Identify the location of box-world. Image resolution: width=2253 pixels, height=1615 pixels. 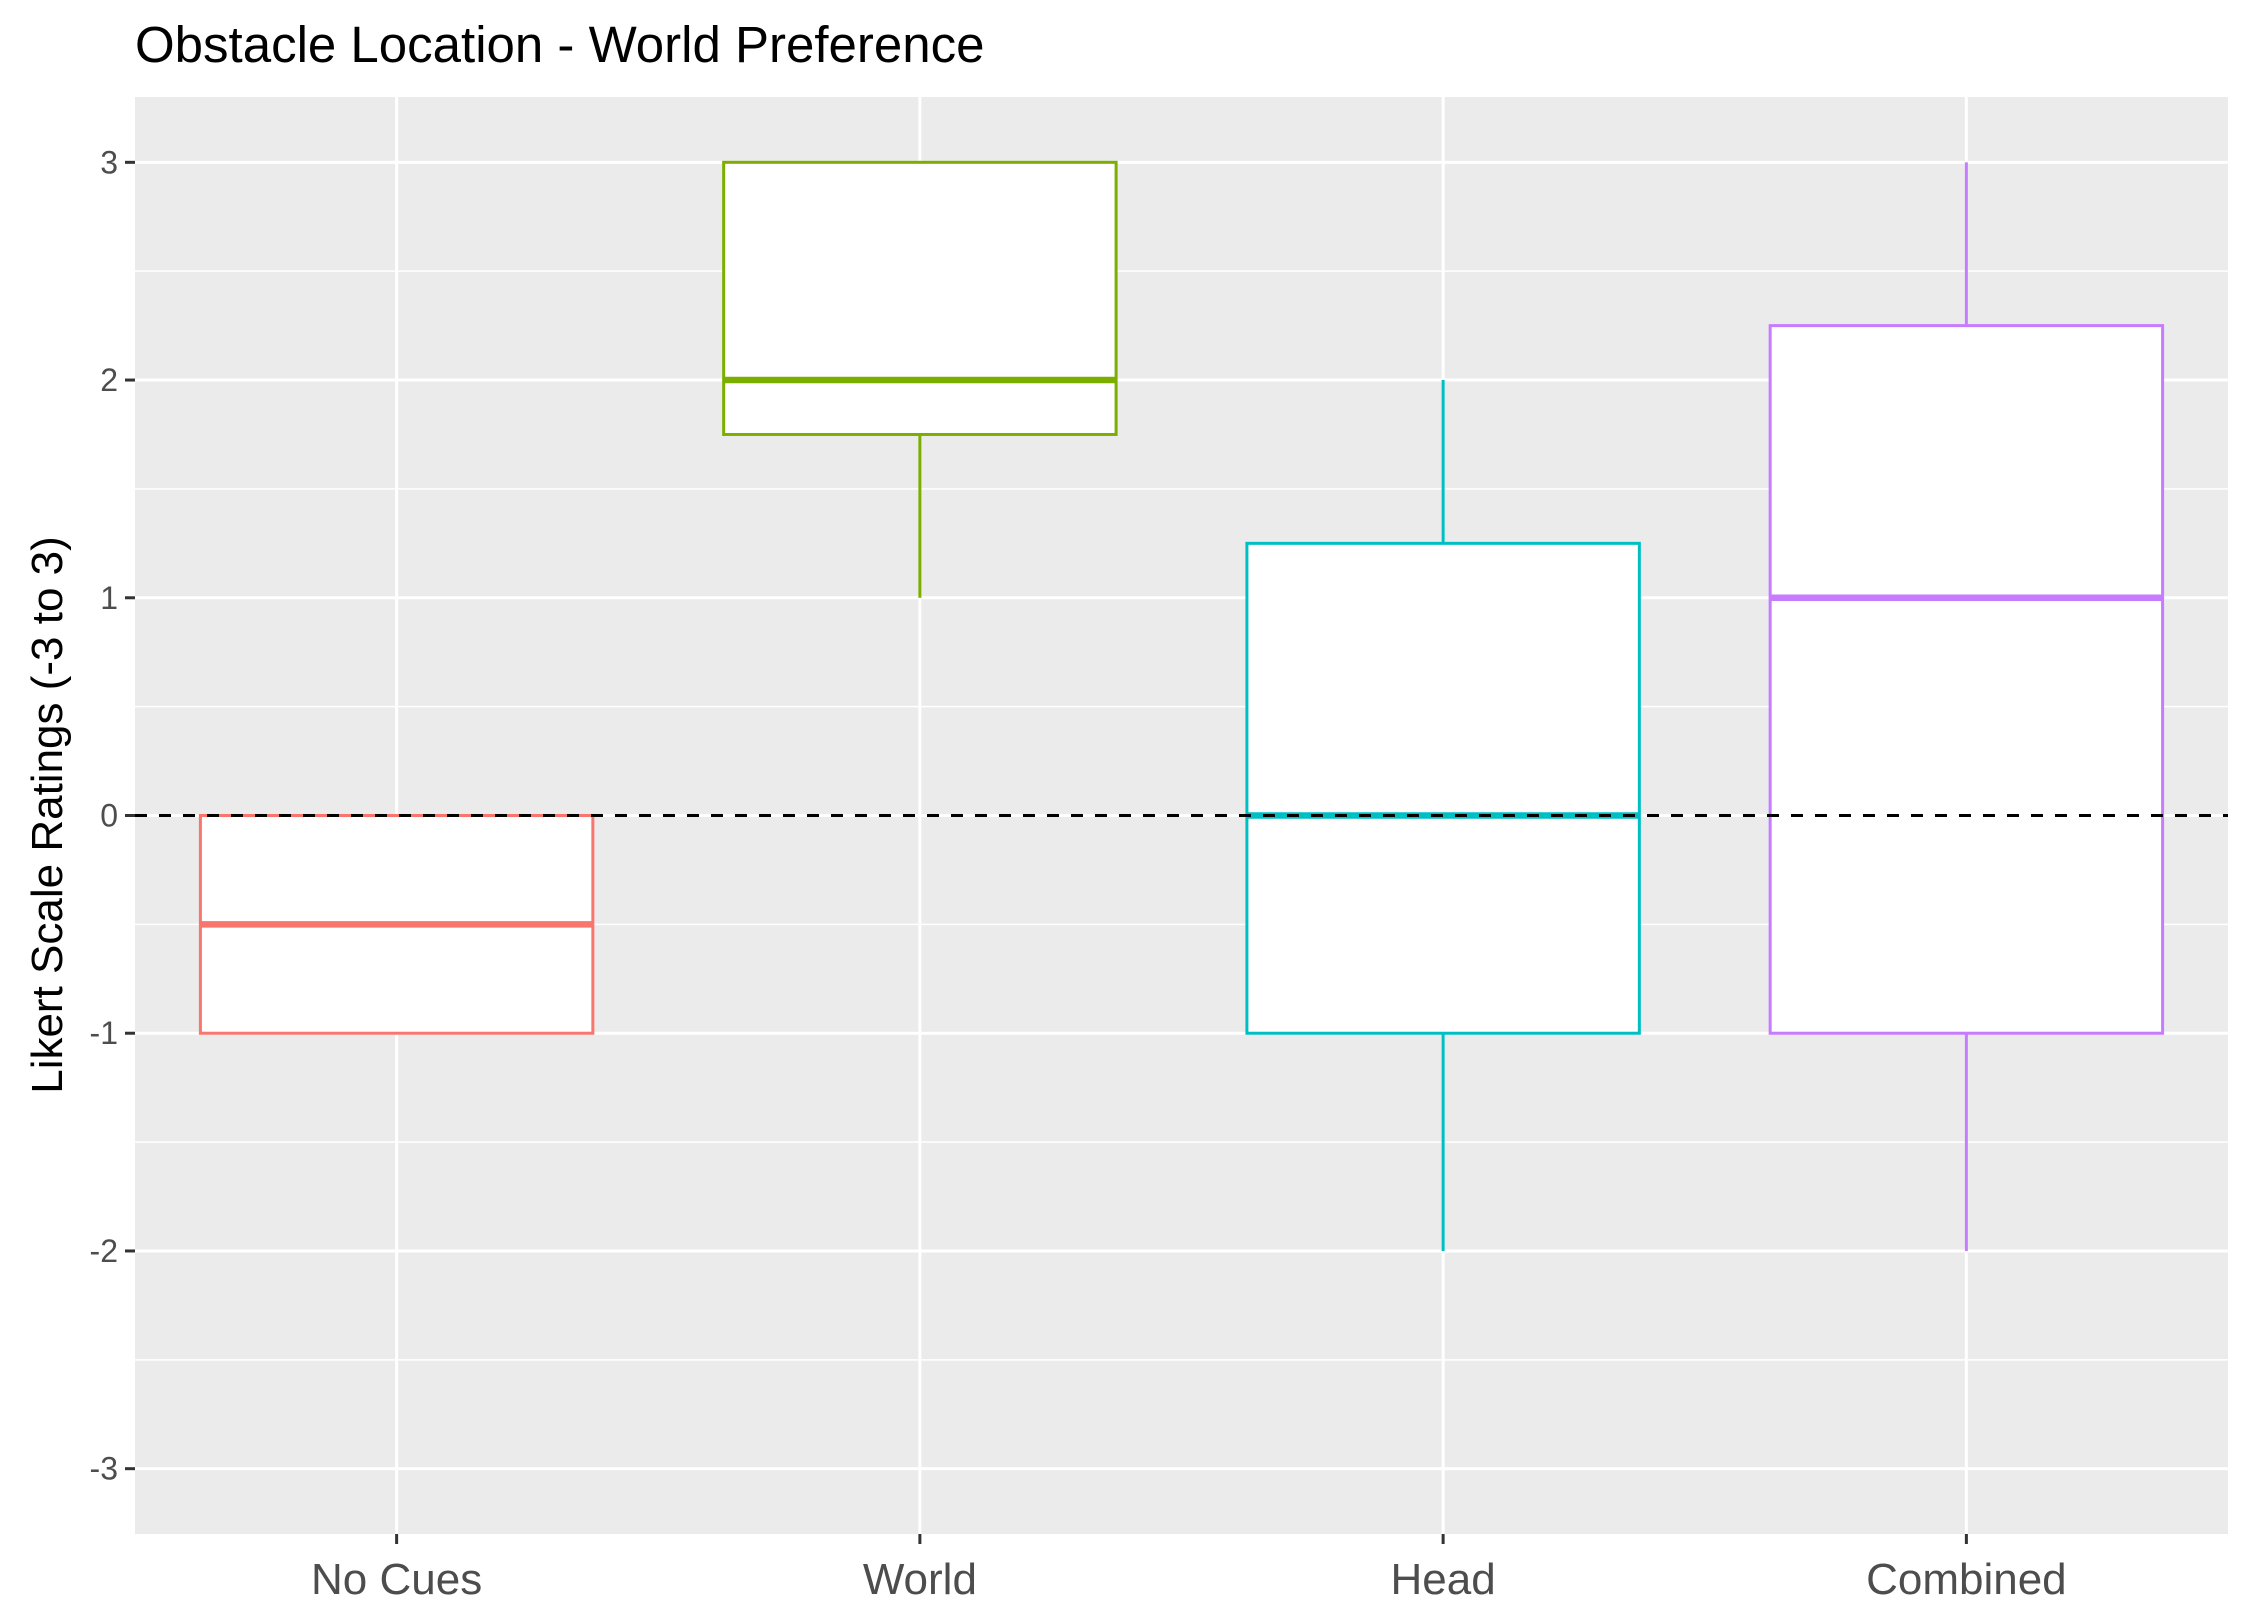
(920, 379).